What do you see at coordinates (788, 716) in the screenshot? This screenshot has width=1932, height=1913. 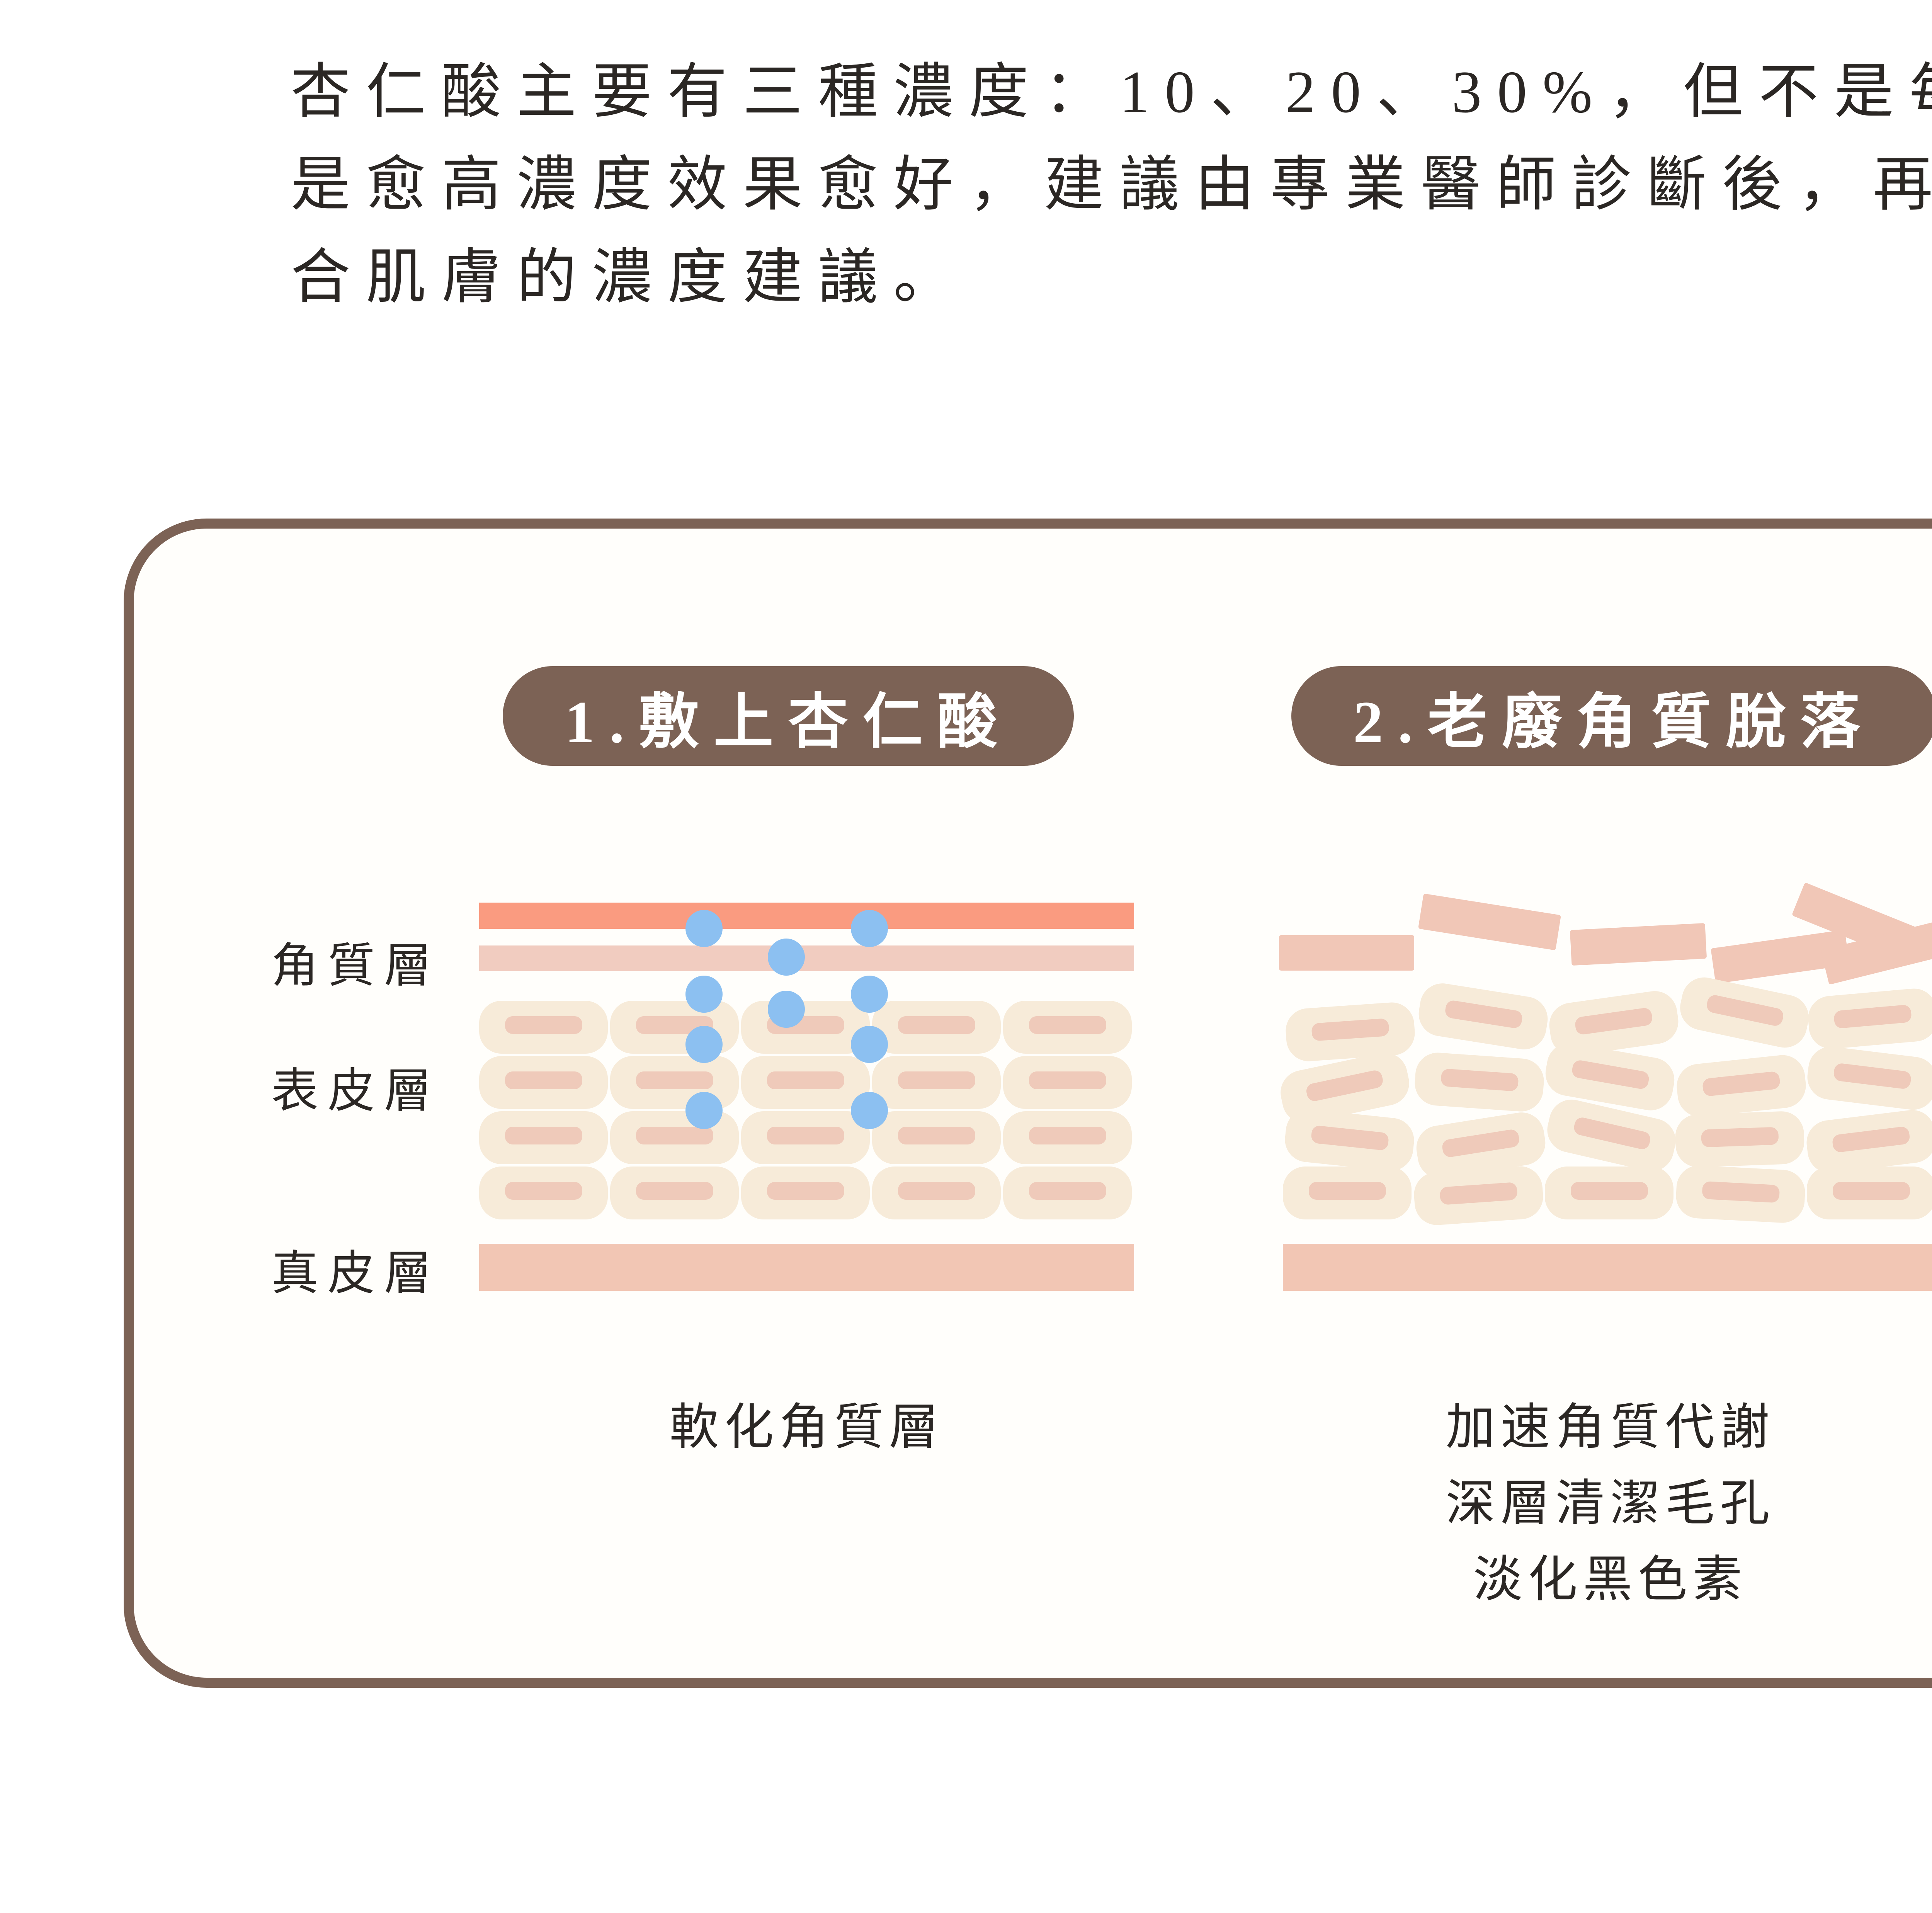 I see `step-1-pill: 1.敷上杏仁酸` at bounding box center [788, 716].